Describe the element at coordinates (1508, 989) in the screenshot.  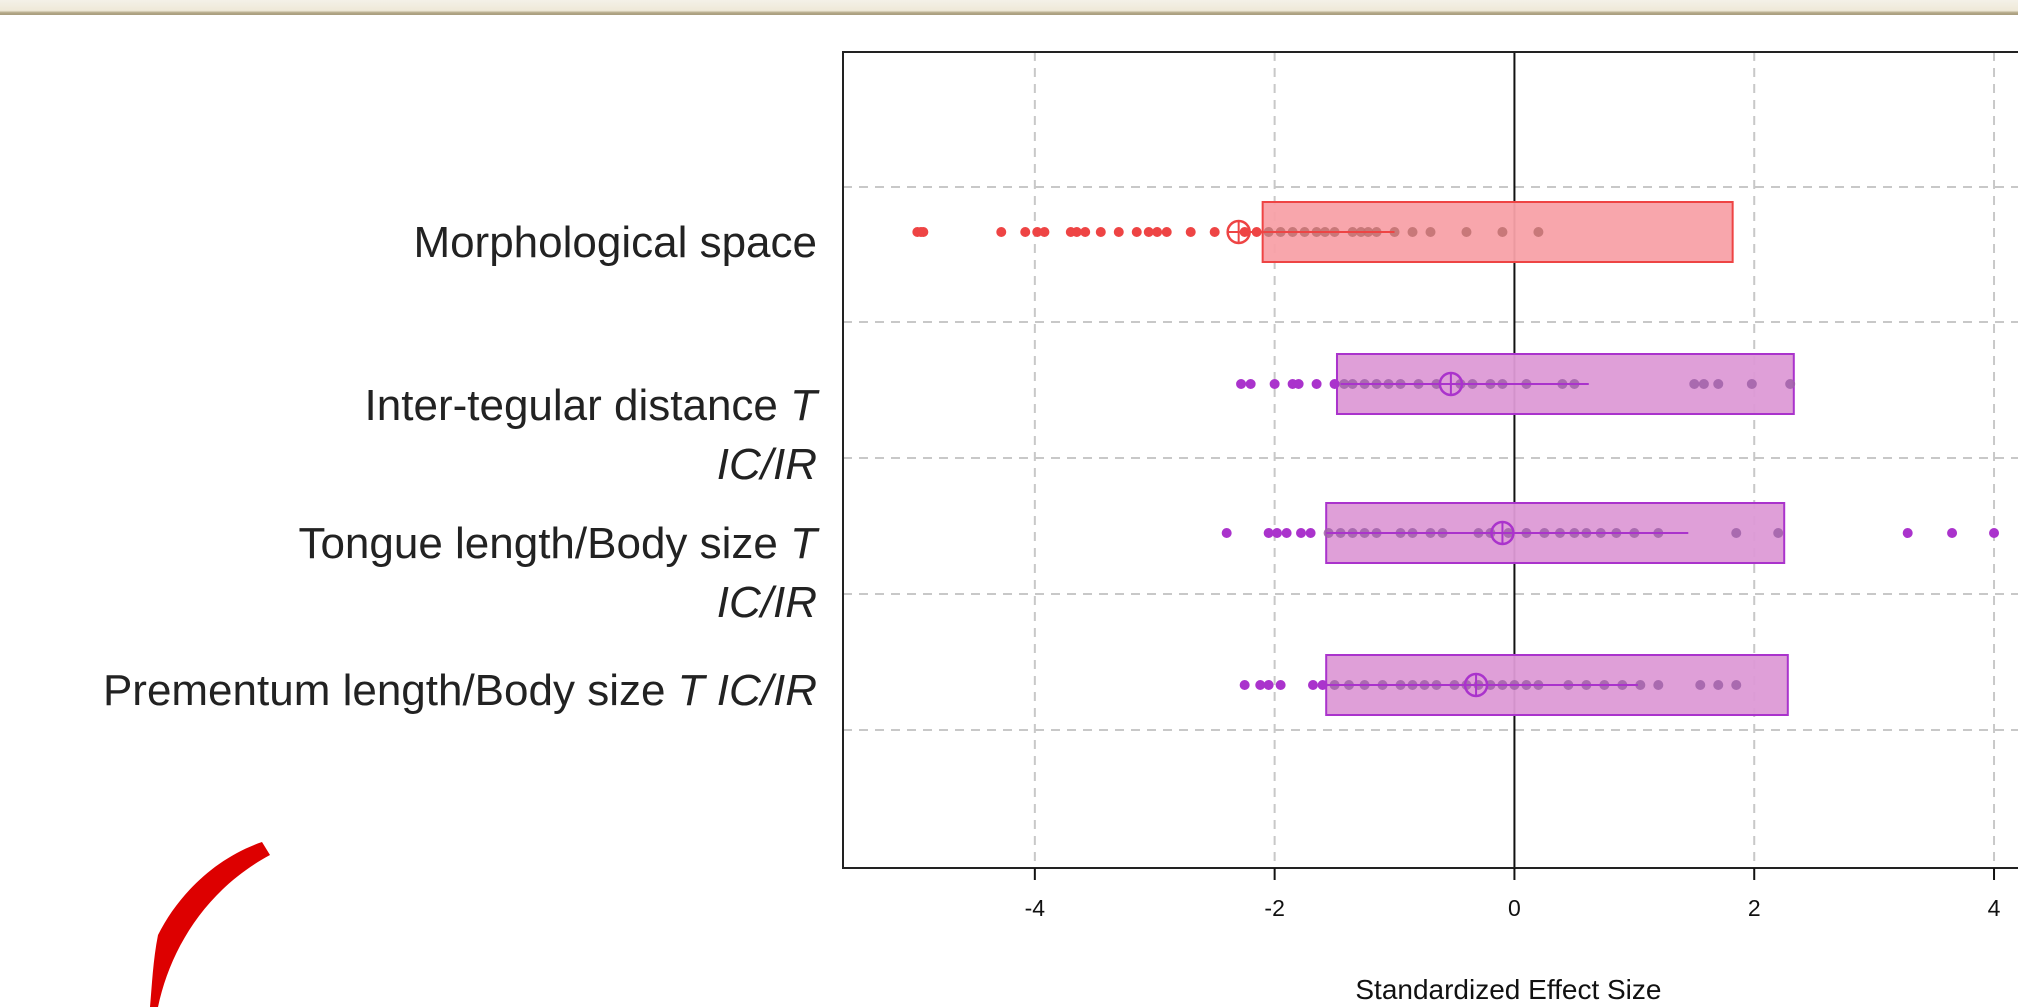
I see `x-axis-title: Standardized Effect Size` at that location.